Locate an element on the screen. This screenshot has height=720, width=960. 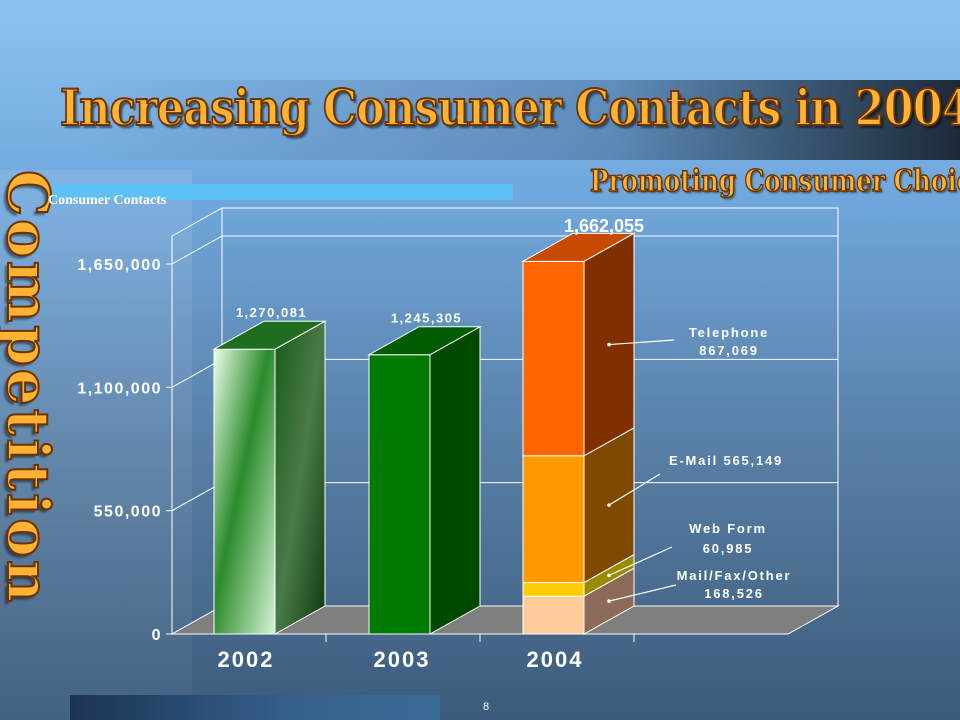
title-bar is located at coordinates (520, 120).